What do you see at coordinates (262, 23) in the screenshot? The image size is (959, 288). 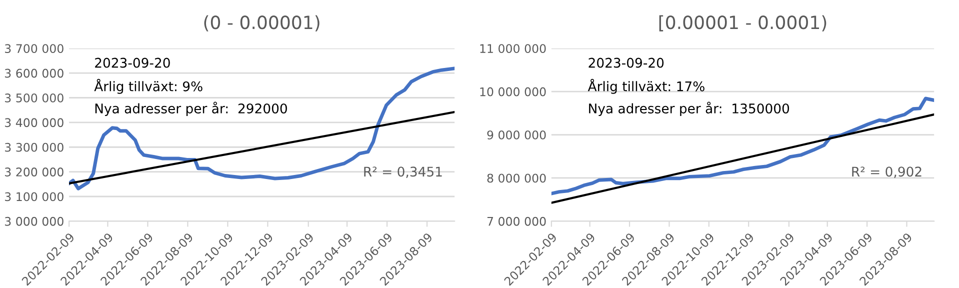 I see `chart-title: (0 - 0.00001)` at bounding box center [262, 23].